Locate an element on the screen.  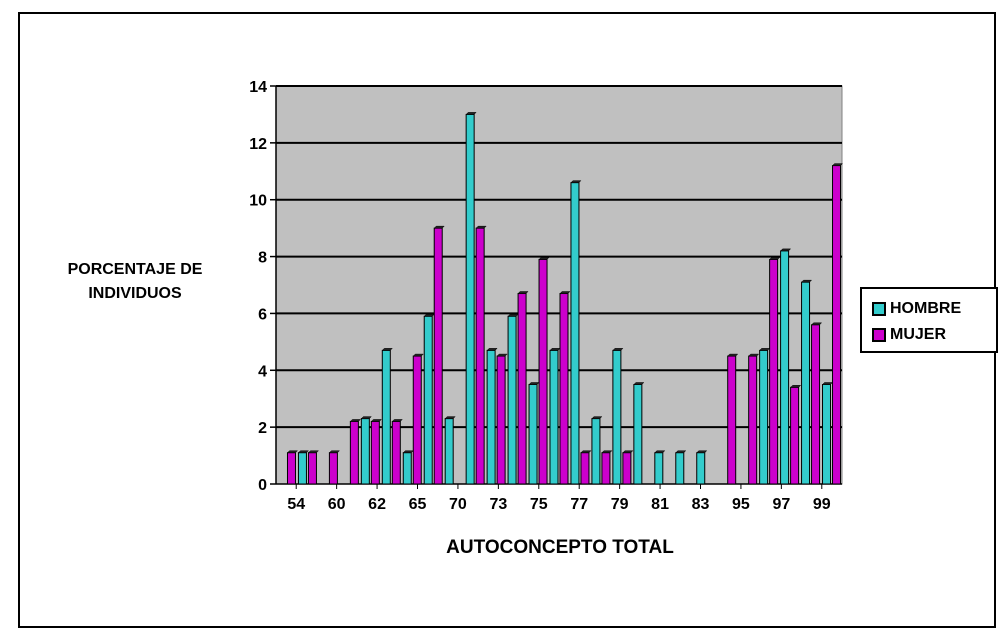
x-tick-label: 77 is located at coordinates (579, 504).